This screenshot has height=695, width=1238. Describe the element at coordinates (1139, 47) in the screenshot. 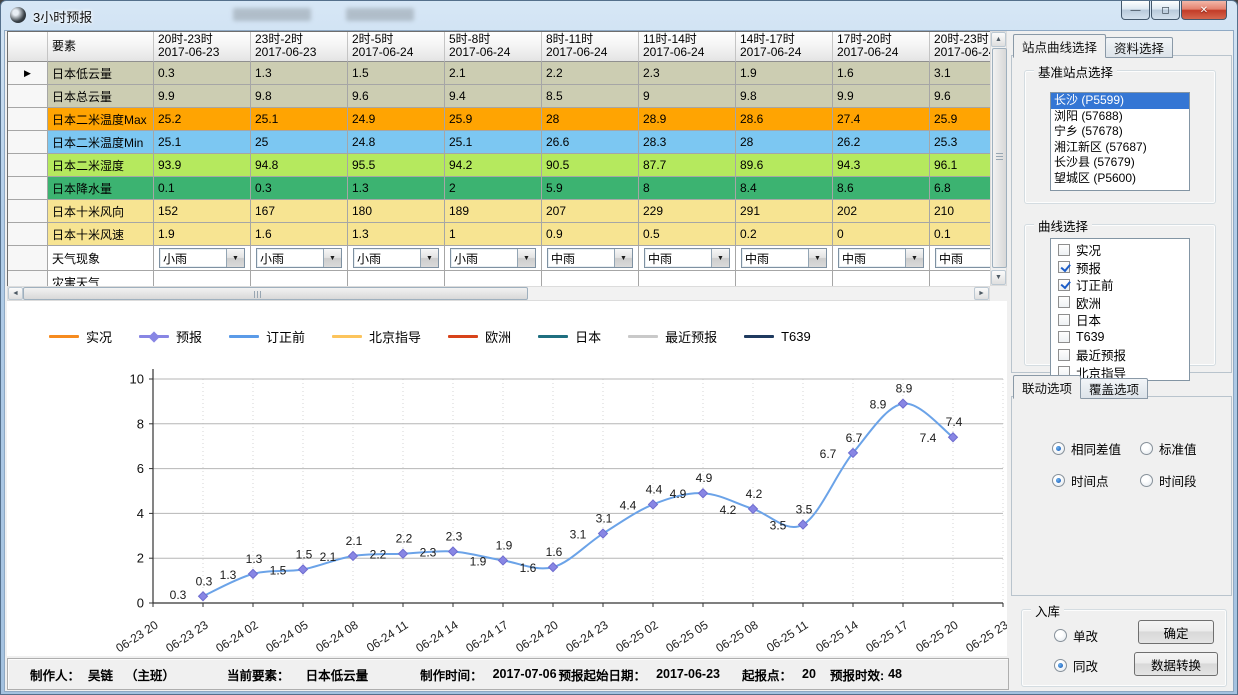

I see `tab-data-select: 资料选择` at that location.